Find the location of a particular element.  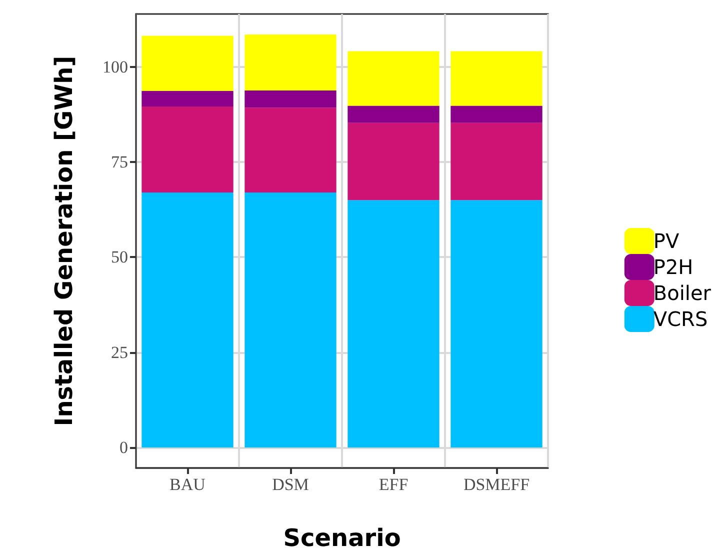

x-axis-title: Scenario is located at coordinates (342, 538).